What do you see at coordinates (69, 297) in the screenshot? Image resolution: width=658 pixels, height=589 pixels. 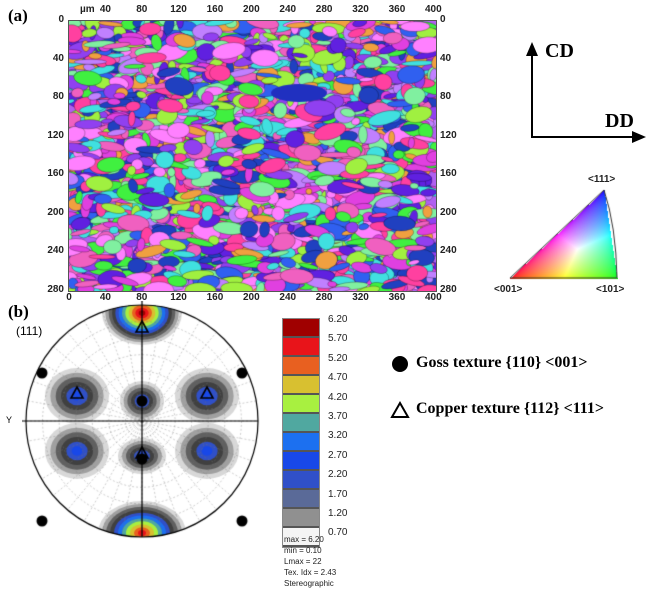 I see `x-tick-label: 0` at bounding box center [69, 297].